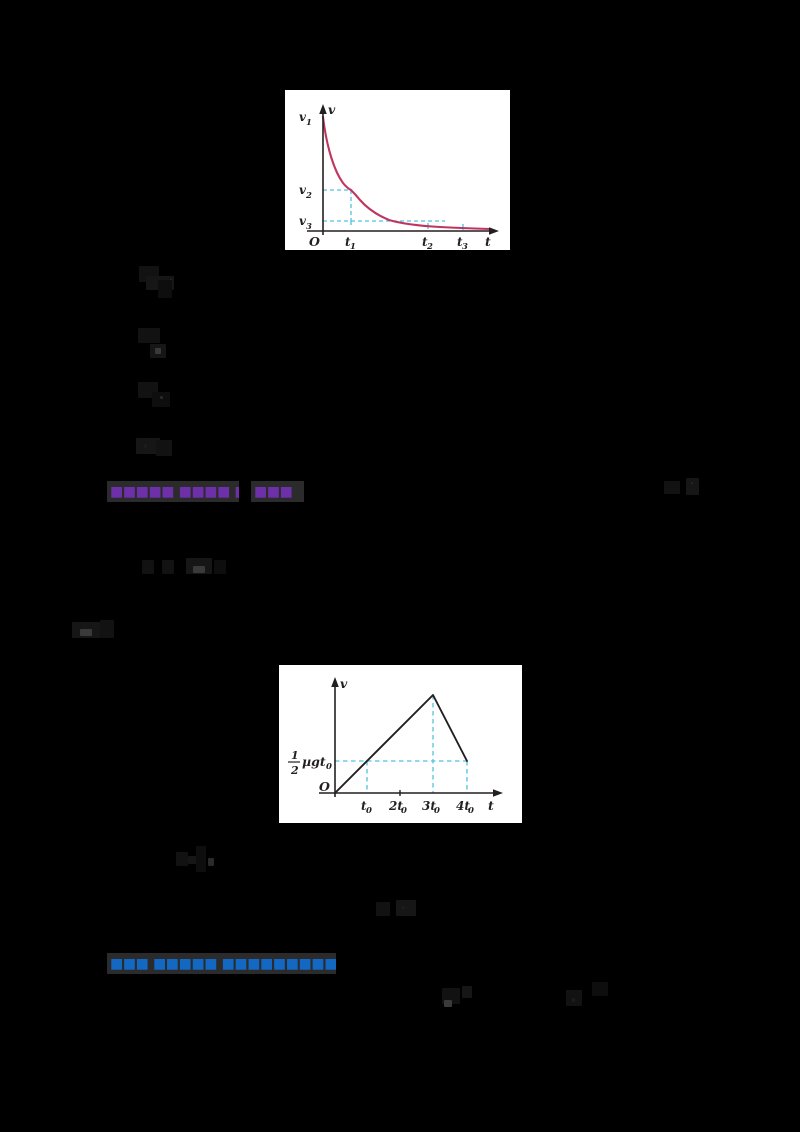 Image resolution: width=800 pixels, height=1132 pixels. What do you see at coordinates (344, 683) in the screenshot?
I see `figure-2-axis-name-v: v` at bounding box center [344, 683].